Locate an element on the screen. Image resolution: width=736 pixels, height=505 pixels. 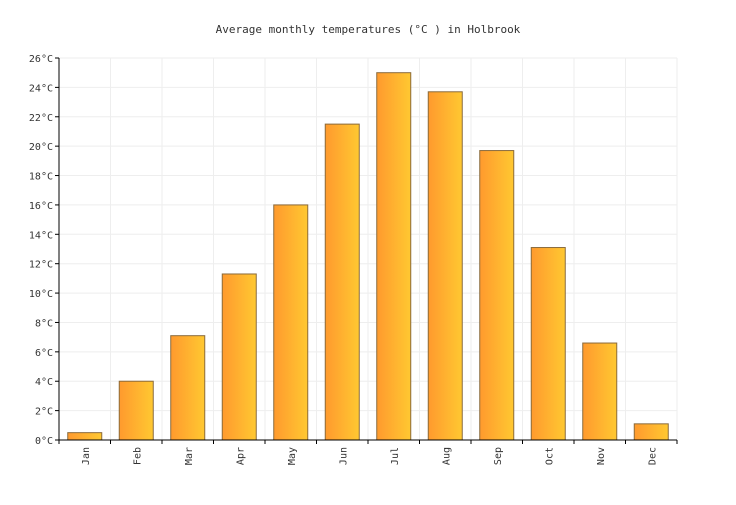
y-tick-label: 2°C is located at coordinates (44, 412).